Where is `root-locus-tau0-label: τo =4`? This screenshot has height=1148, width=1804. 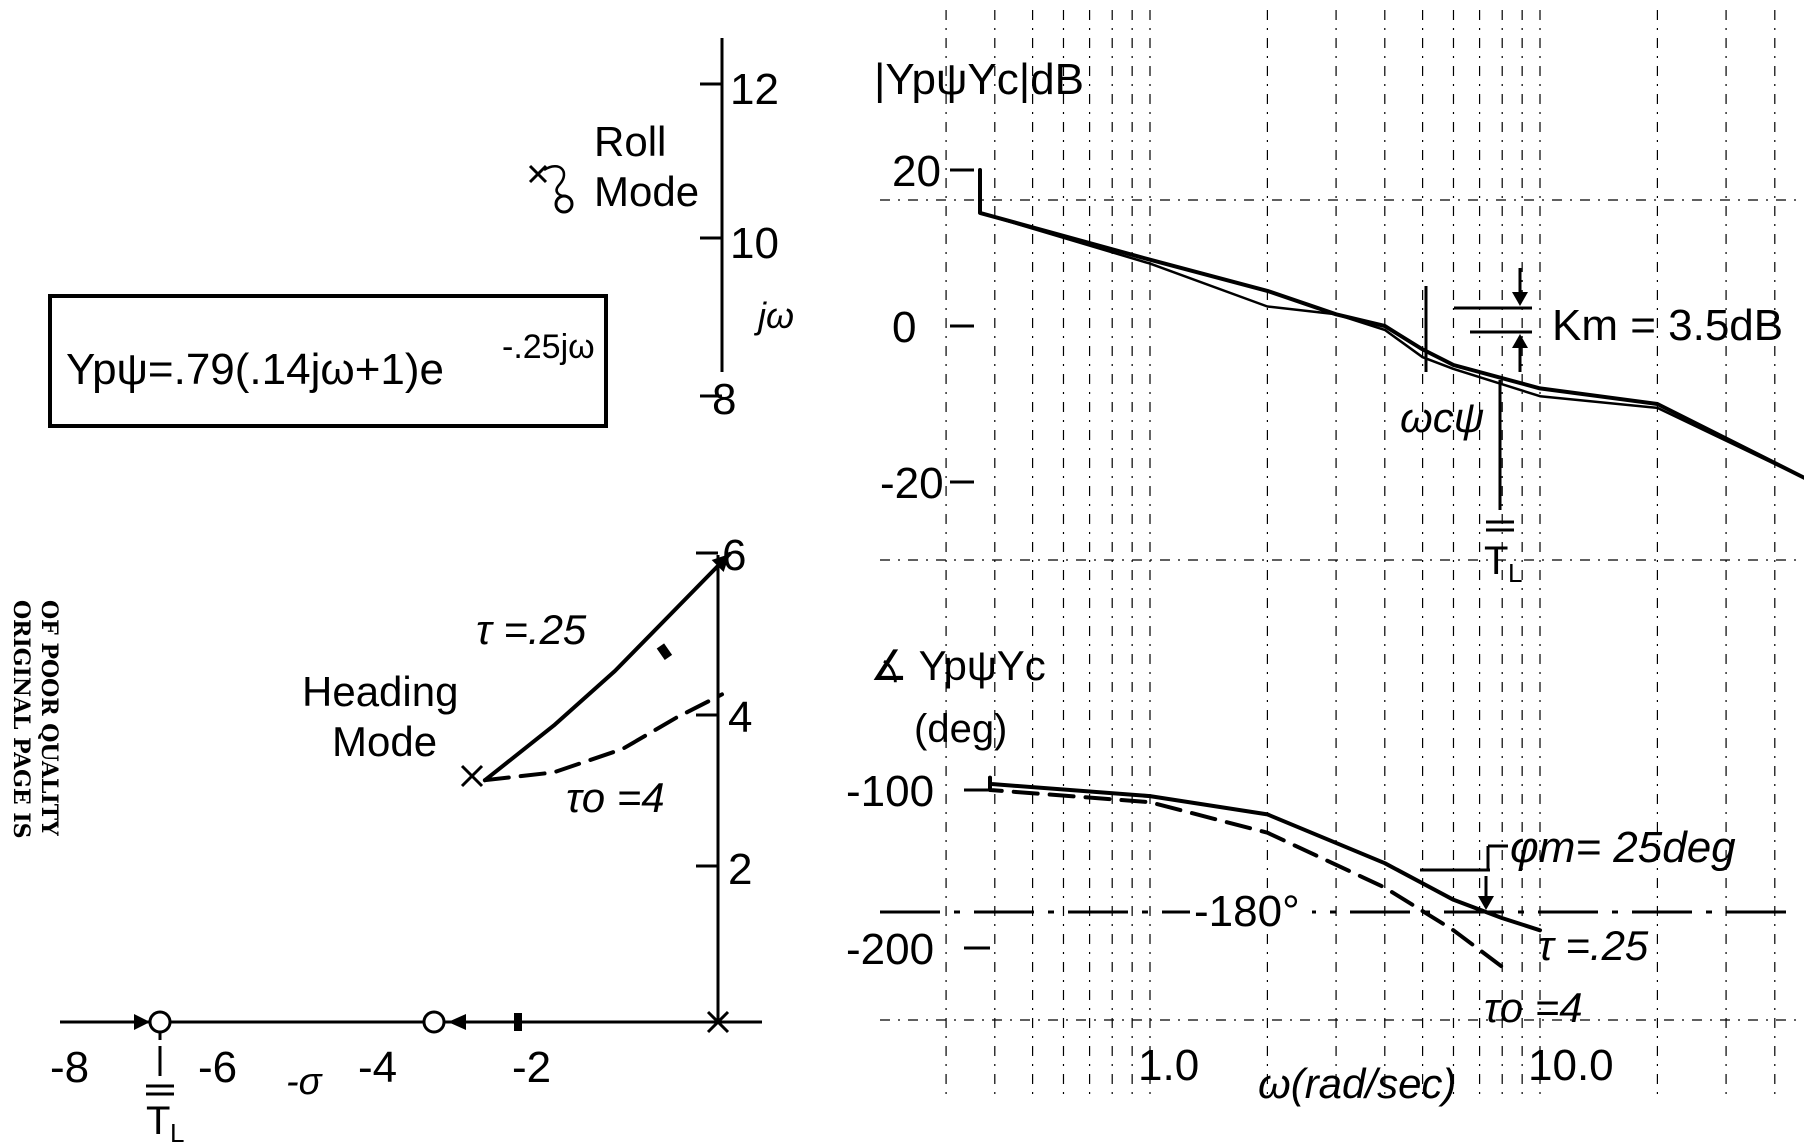
root-locus-tau0-label: τo =4 is located at coordinates (615, 797).